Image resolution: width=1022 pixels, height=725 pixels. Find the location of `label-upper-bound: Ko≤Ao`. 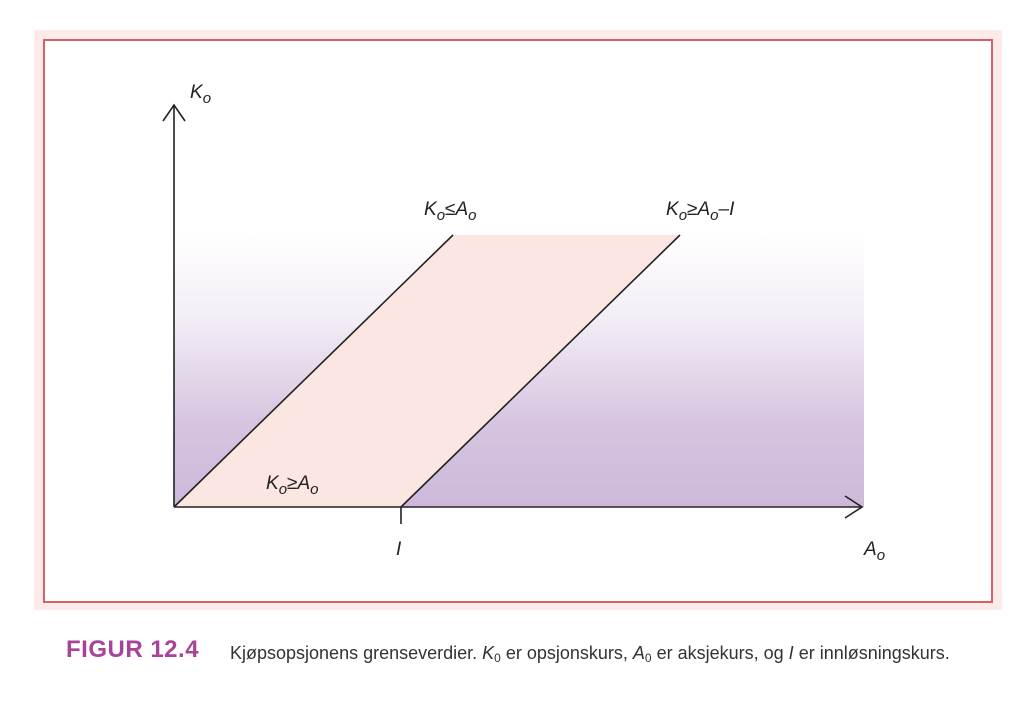

label-upper-bound: Ko≤Ao is located at coordinates (450, 211).